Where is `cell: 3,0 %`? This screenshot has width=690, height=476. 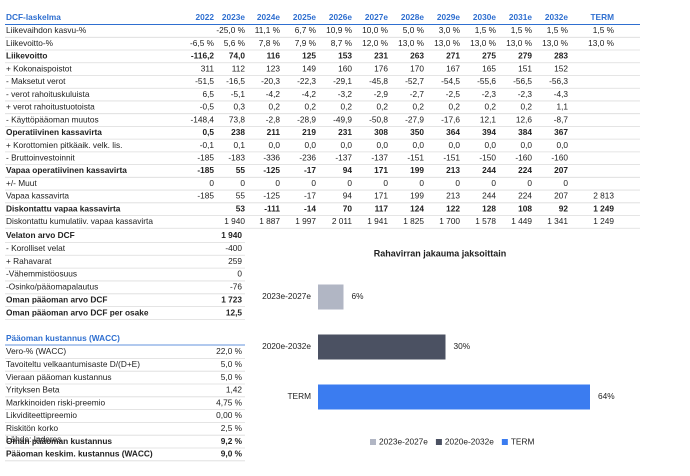
cell: 3,0 % is located at coordinates (450, 30).